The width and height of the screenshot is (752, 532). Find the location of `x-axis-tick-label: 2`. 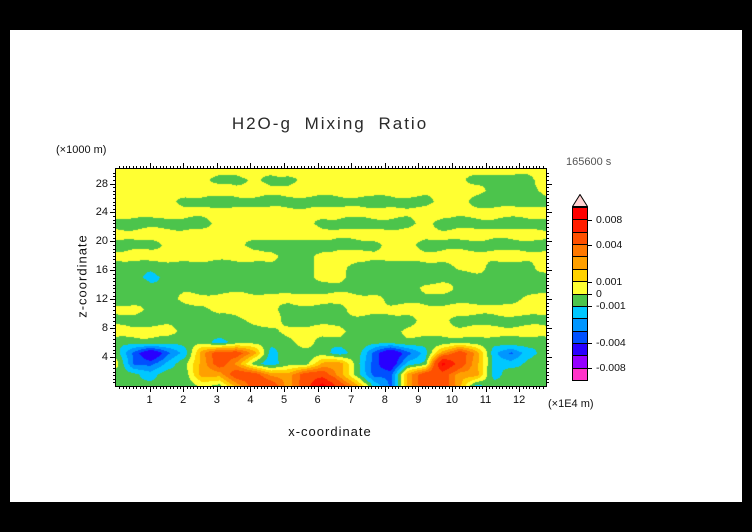

x-axis-tick-label: 2 is located at coordinates (183, 400).